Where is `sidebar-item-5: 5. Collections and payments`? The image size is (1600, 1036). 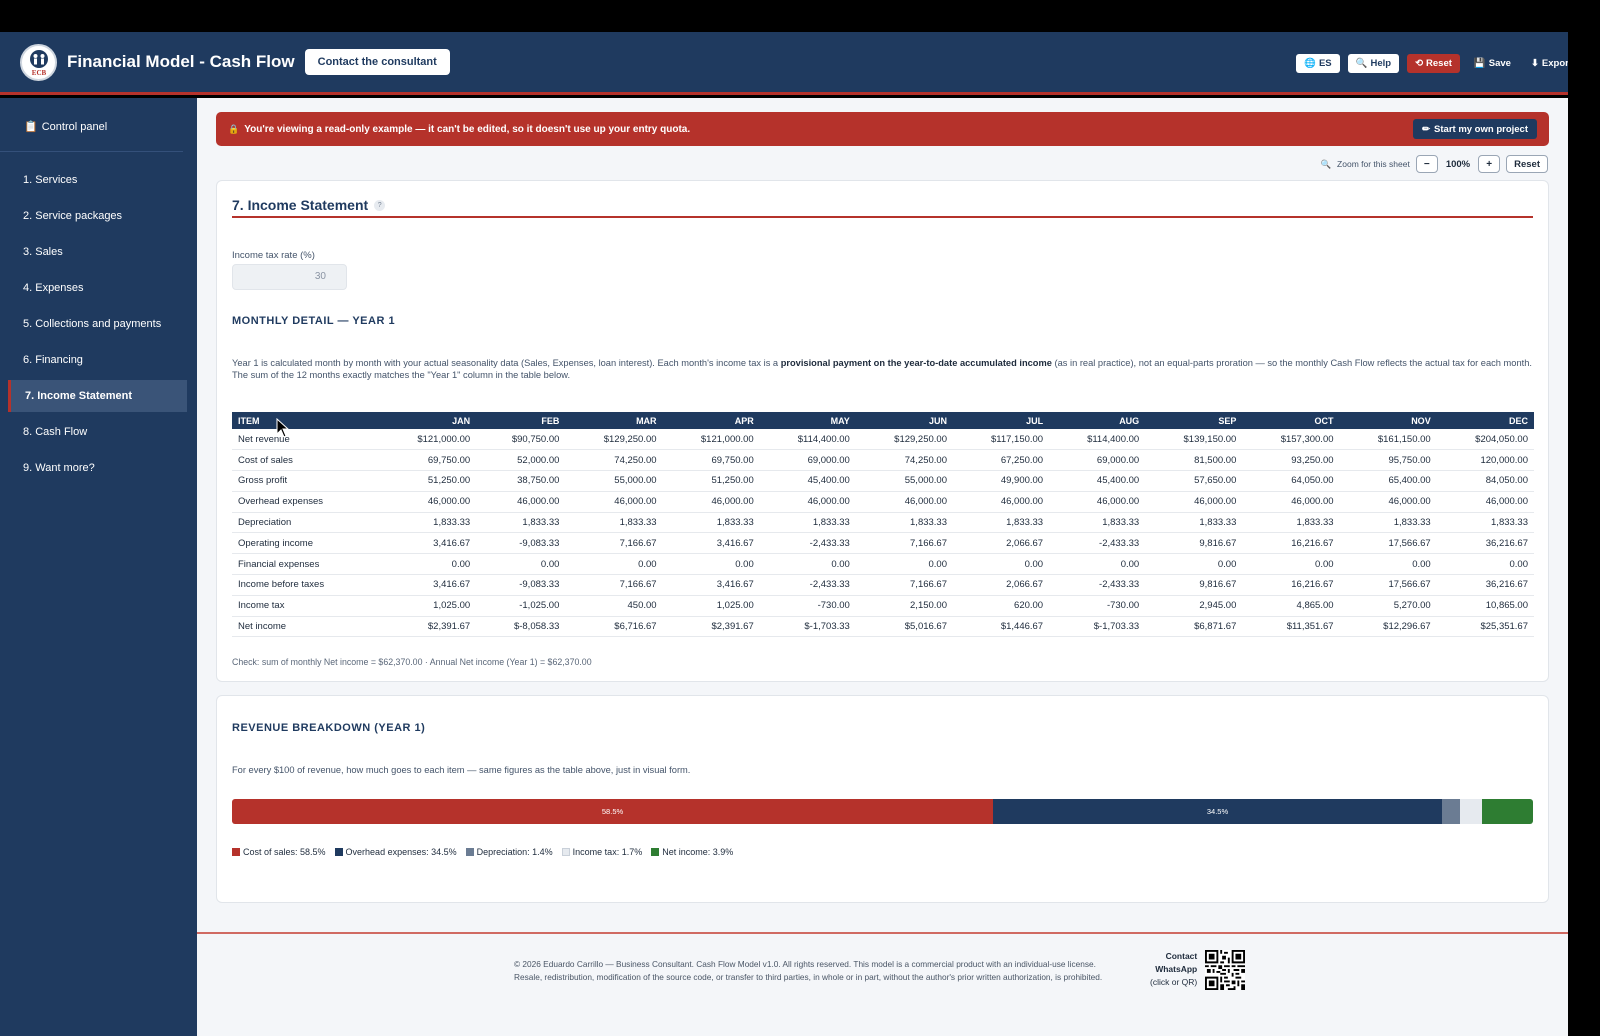
sidebar-item-5: 5. Collections and payments is located at coordinates (92, 324).